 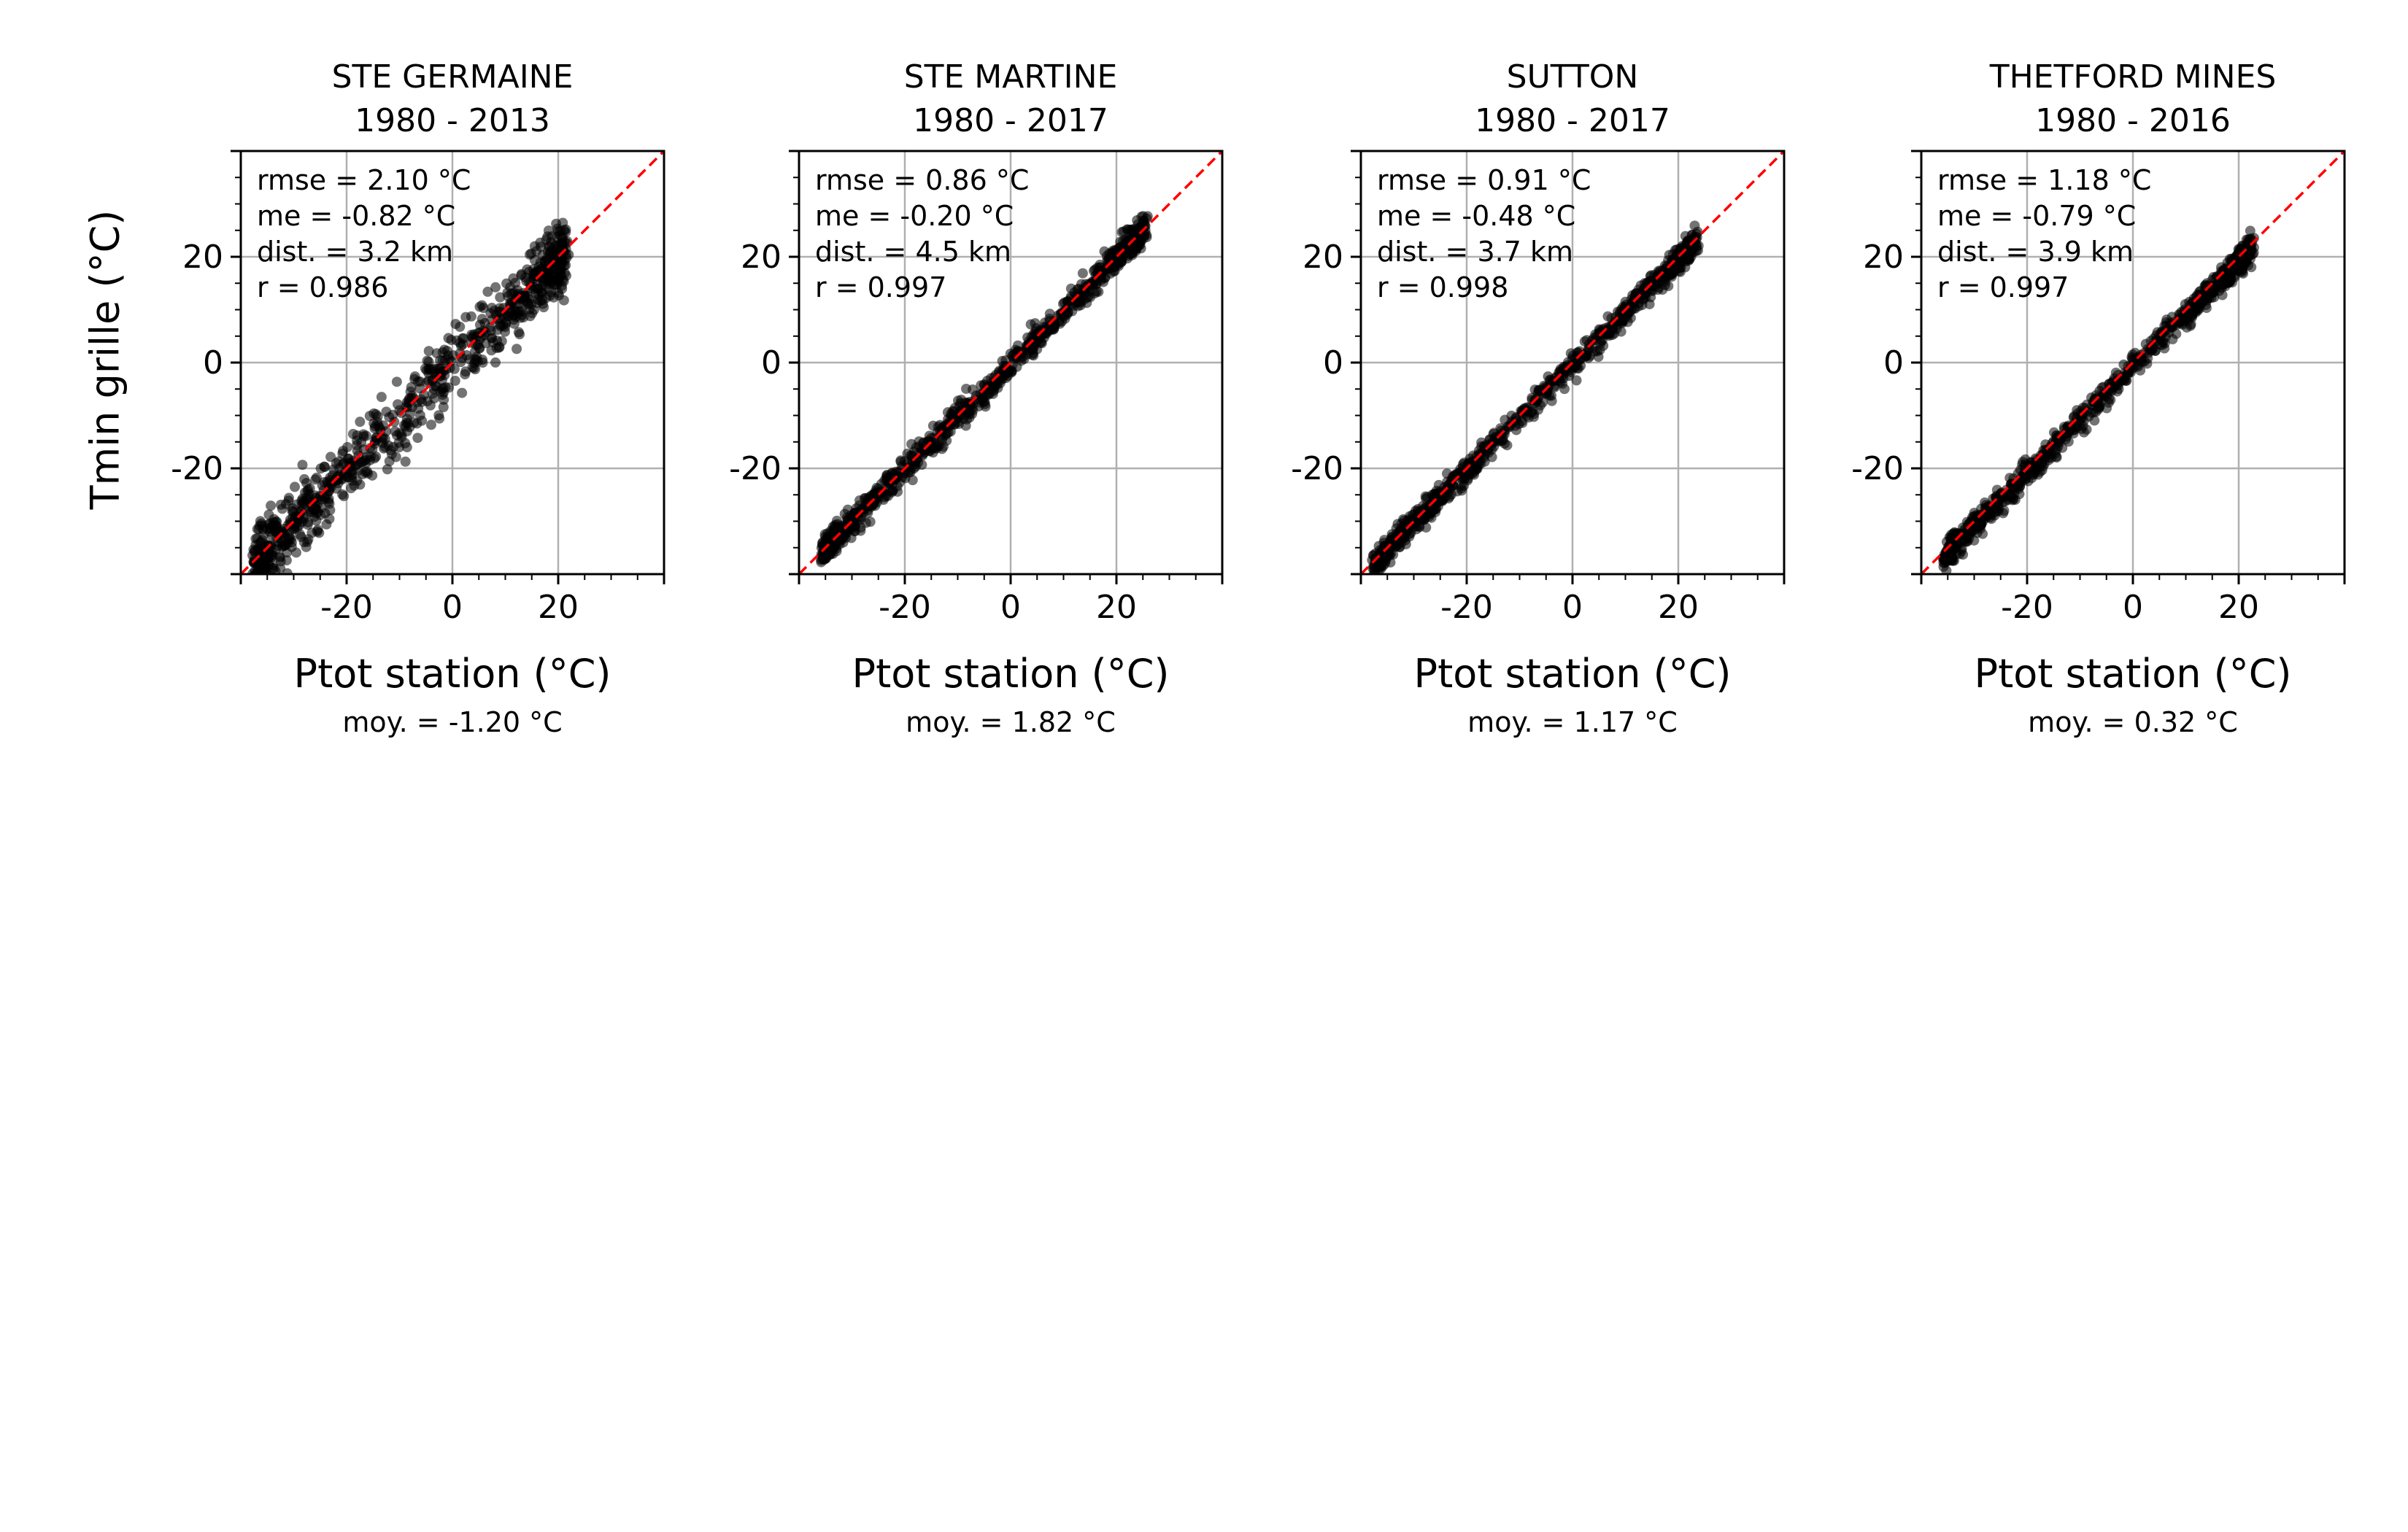 What do you see at coordinates (453, 77) in the screenshot?
I see `panel-title: STE GERMAINE` at bounding box center [453, 77].